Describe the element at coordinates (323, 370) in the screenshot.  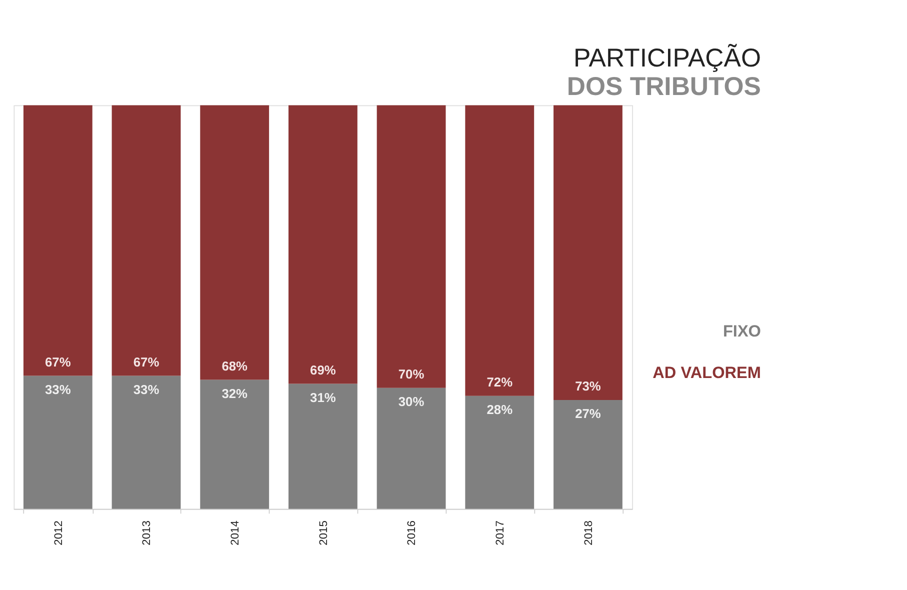
I see `data-label: 69%` at that location.